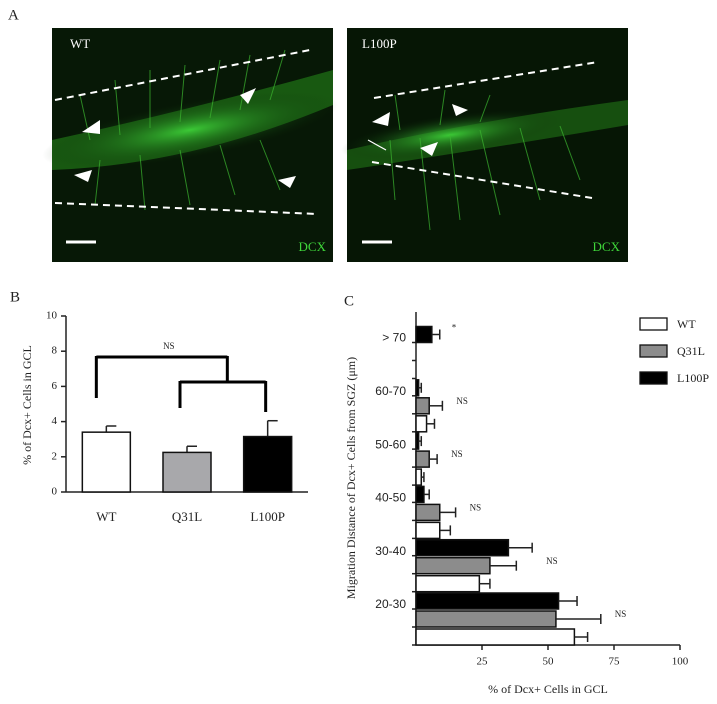  Describe the element at coordinates (390, 551) in the screenshot. I see `y-tick-label: 30-40` at that location.